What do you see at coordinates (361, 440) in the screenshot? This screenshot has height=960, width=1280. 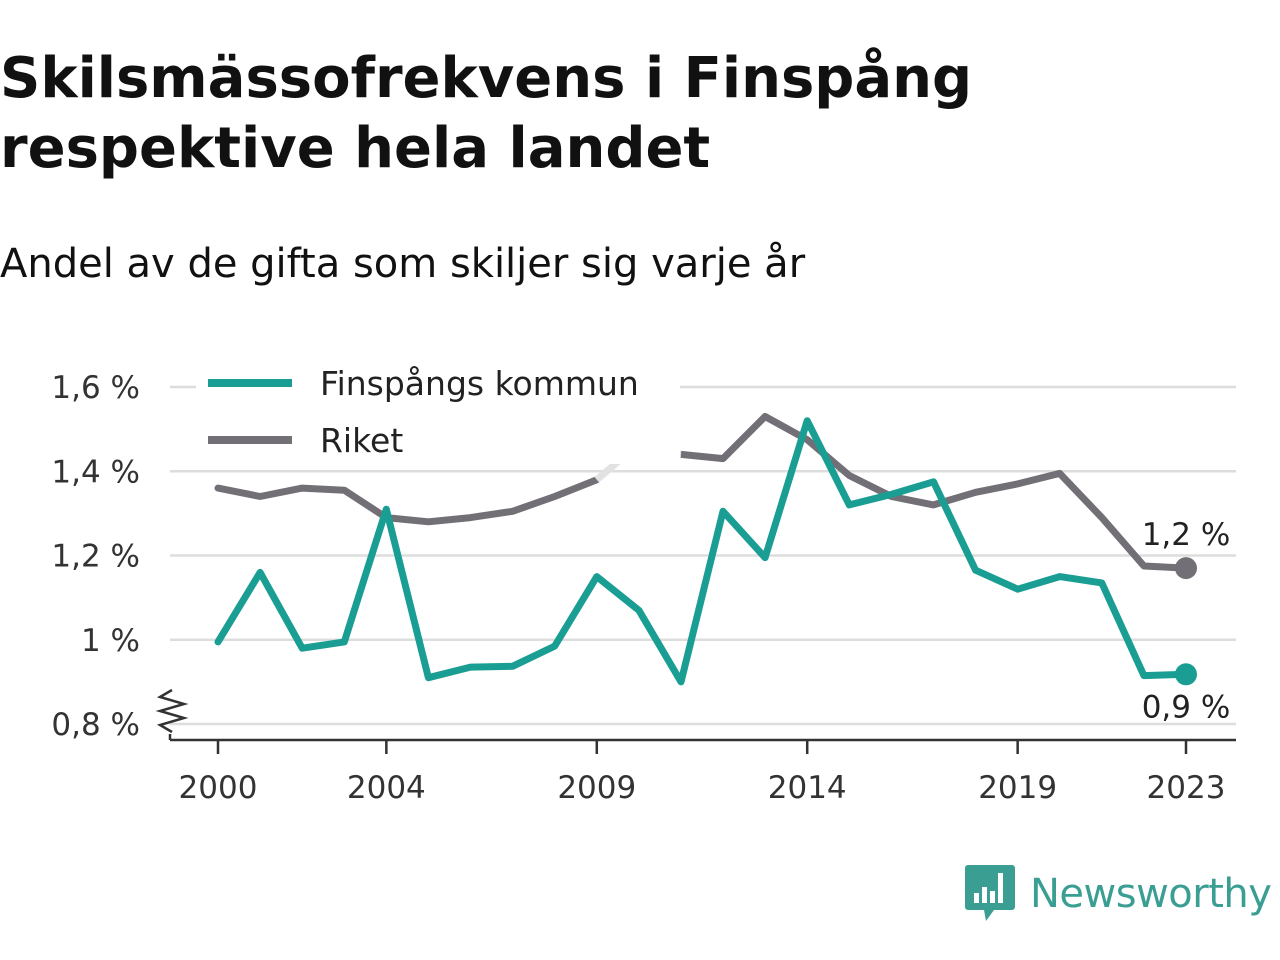 I see `legend-label: Riket` at bounding box center [361, 440].